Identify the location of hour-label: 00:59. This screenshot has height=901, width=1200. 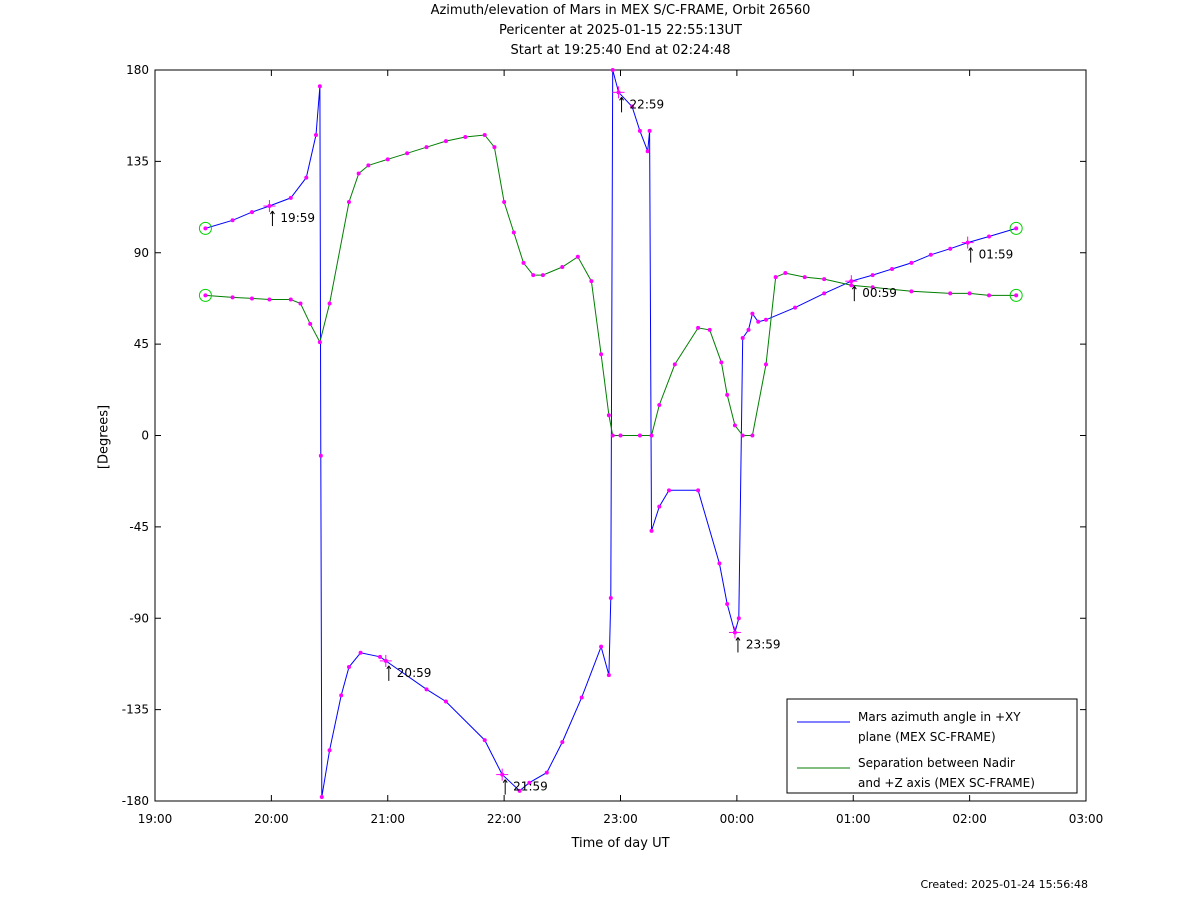
(879, 293).